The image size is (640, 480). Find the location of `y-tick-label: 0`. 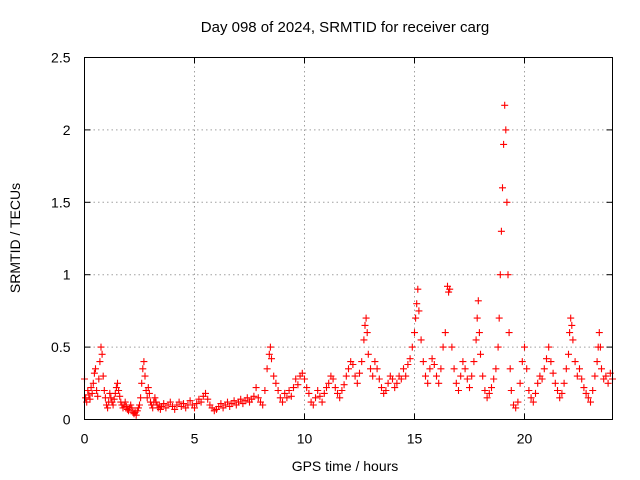

y-tick-label: 0 is located at coordinates (67, 420).